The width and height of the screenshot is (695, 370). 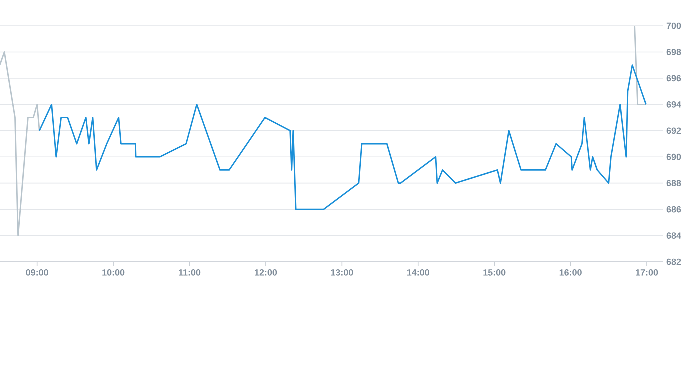 What do you see at coordinates (37, 273) in the screenshot?
I see `x-tick-label: 09:00` at bounding box center [37, 273].